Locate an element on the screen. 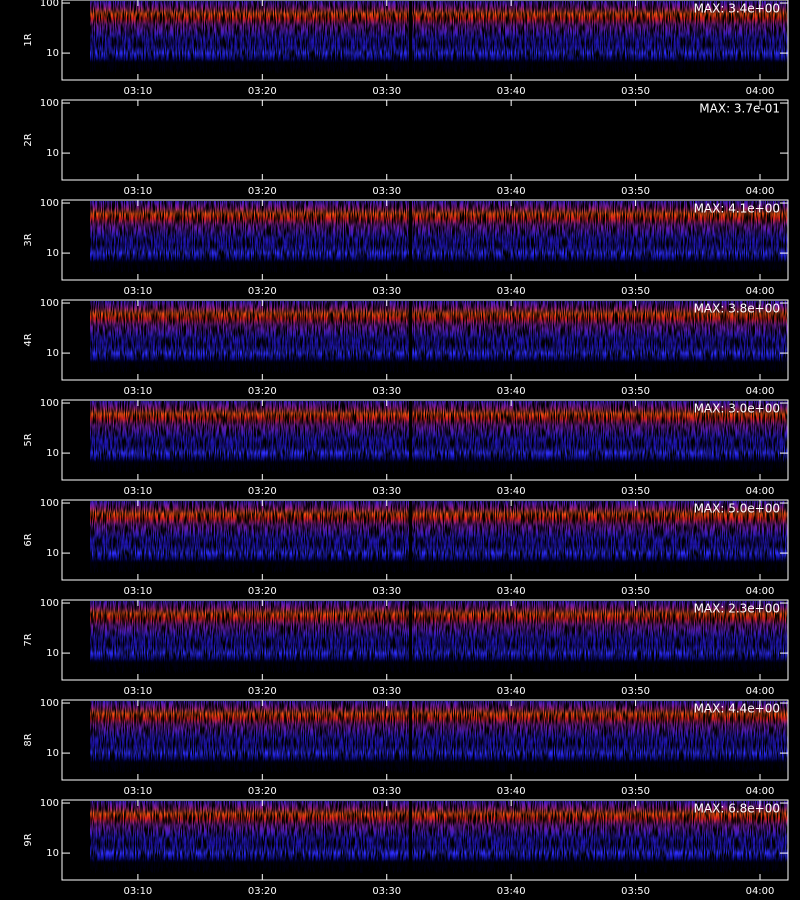 The width and height of the screenshot is (800, 900). annotation: MAX: 3.0e+00 is located at coordinates (737, 409).